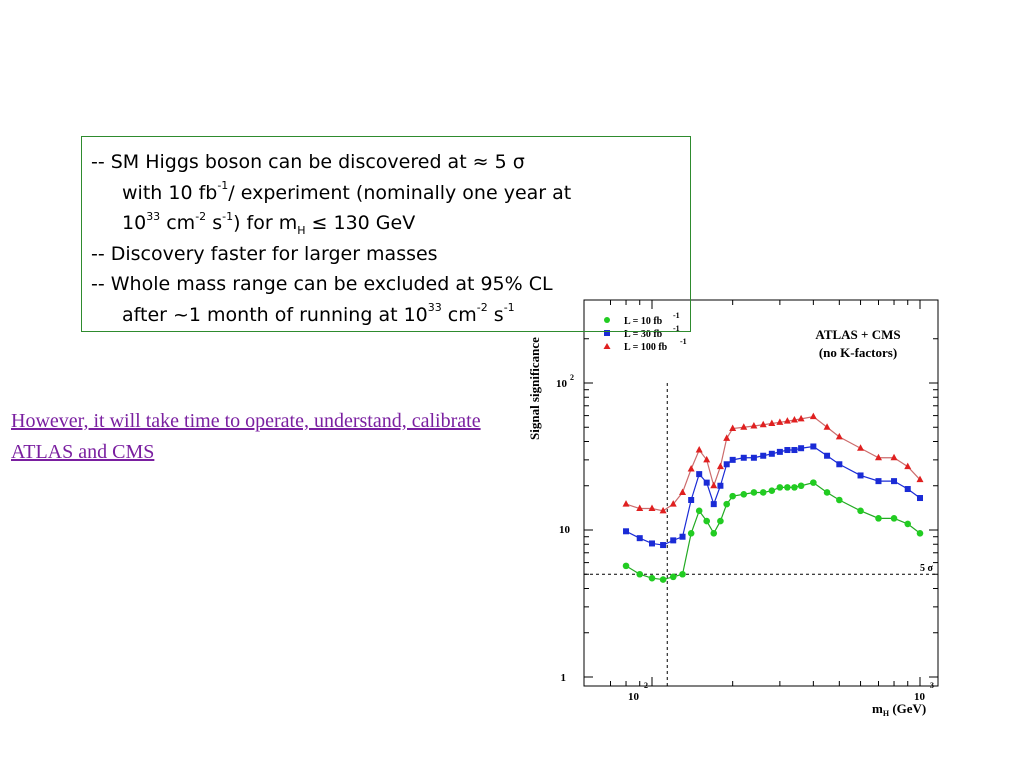 This screenshot has height=768, width=1024. What do you see at coordinates (927, 568) in the screenshot?
I see `five-sigma-label: 5 σ` at bounding box center [927, 568].